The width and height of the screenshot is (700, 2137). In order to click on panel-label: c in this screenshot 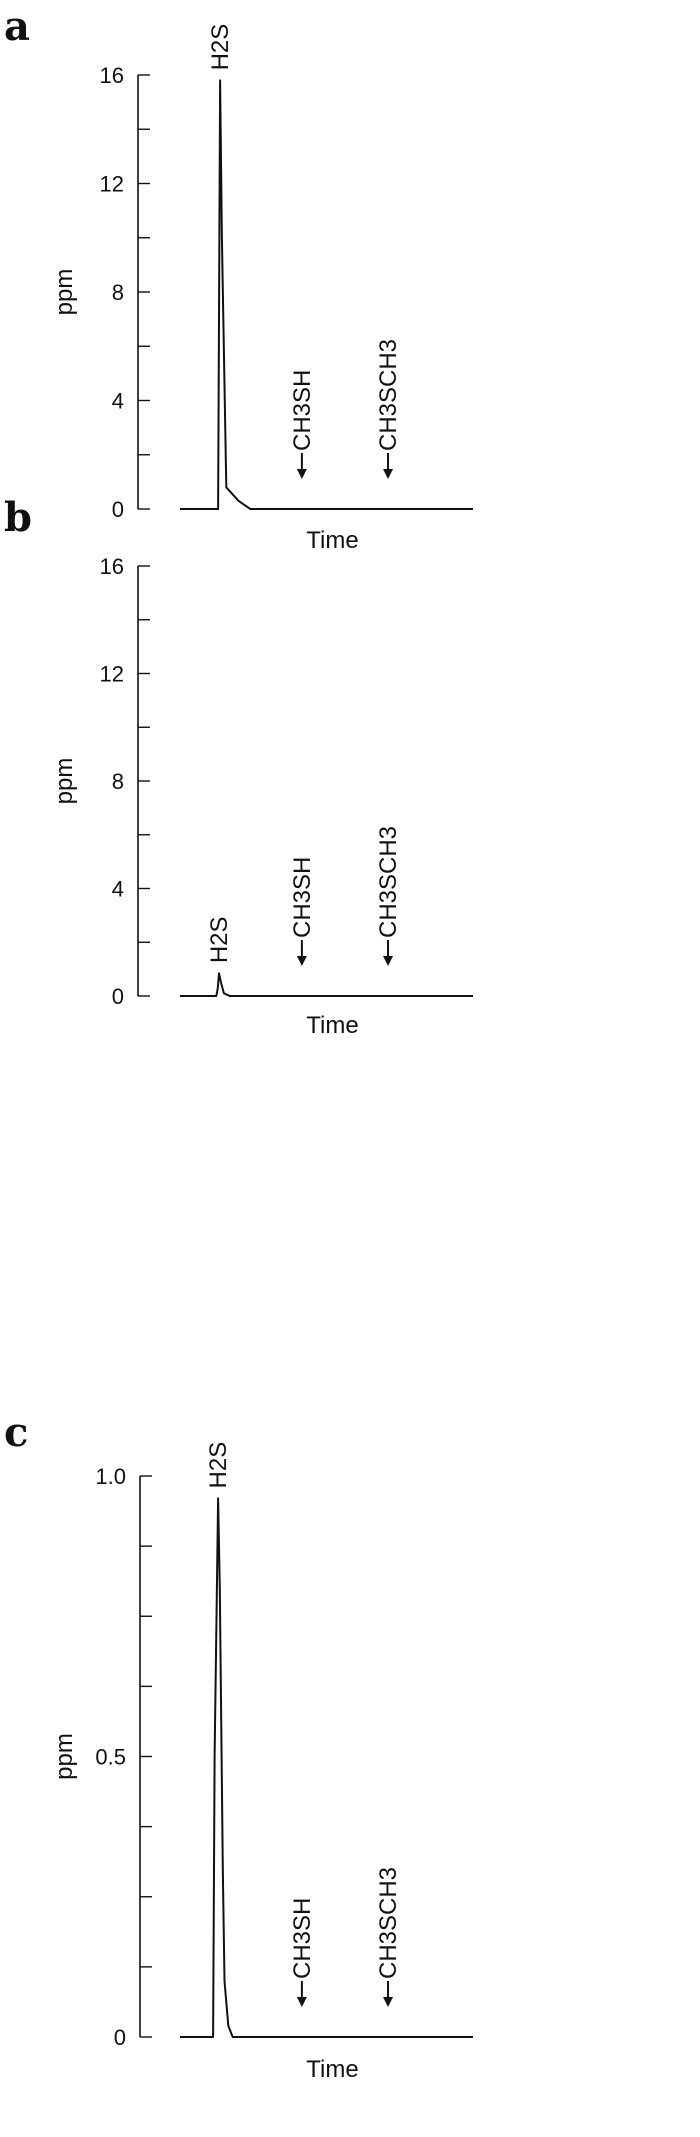, I will do `click(16, 1432)`.